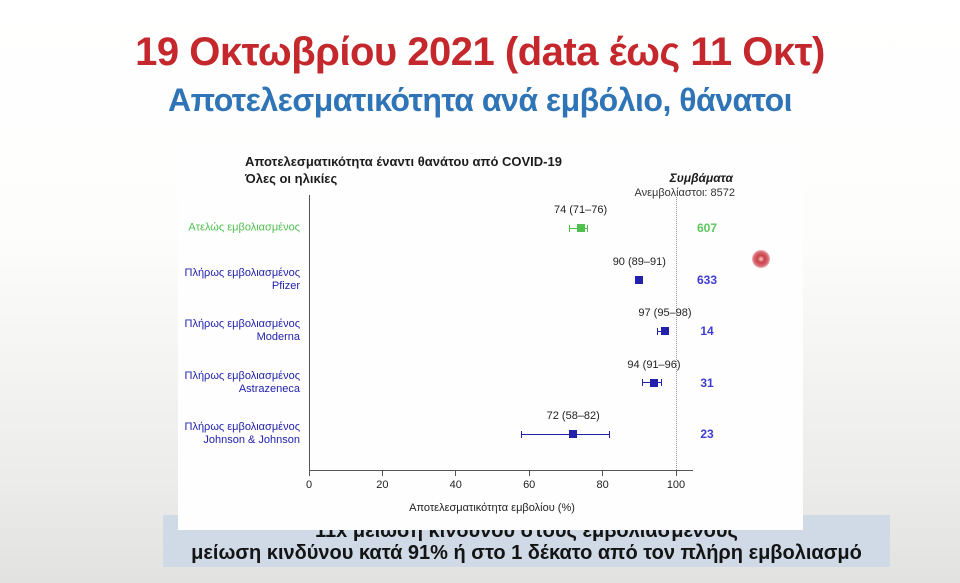  I want to click on events-count: 607, so click(707, 228).